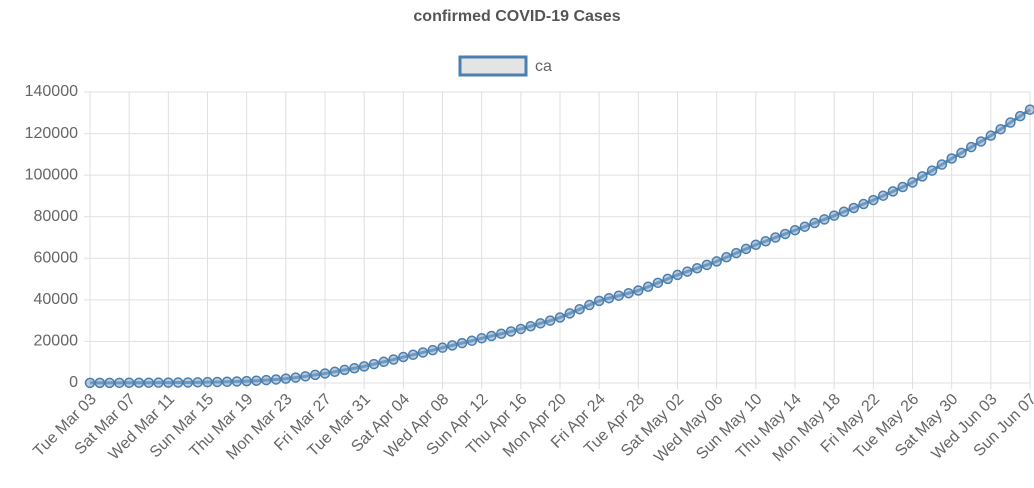 This screenshot has height=488, width=1034. What do you see at coordinates (73, 382) in the screenshot?
I see `y-tick-label: 0` at bounding box center [73, 382].